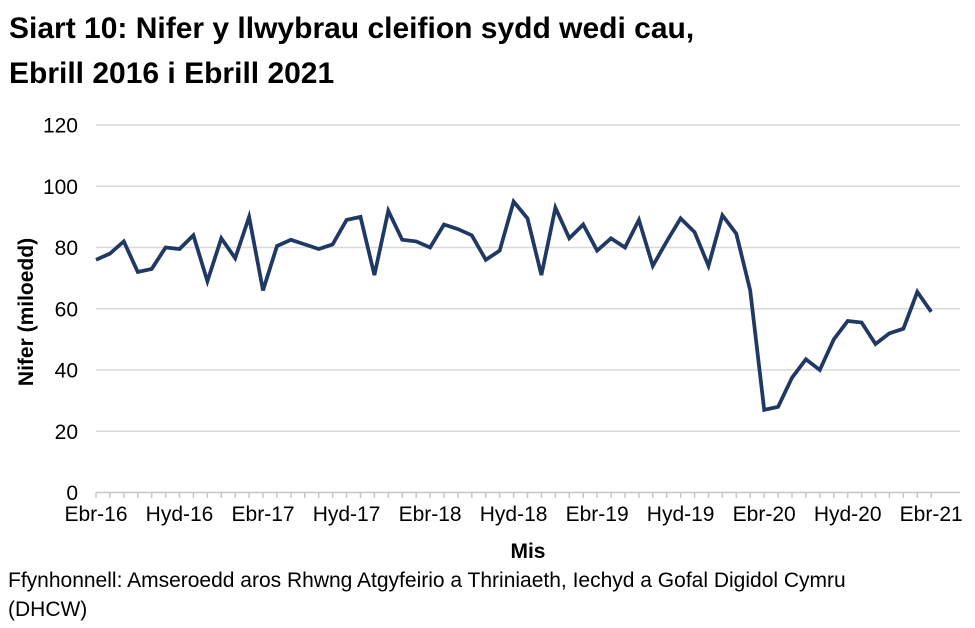 This screenshot has width=975, height=628. What do you see at coordinates (48, 609) in the screenshot?
I see `source-note-line-2: (DHCW)` at bounding box center [48, 609].